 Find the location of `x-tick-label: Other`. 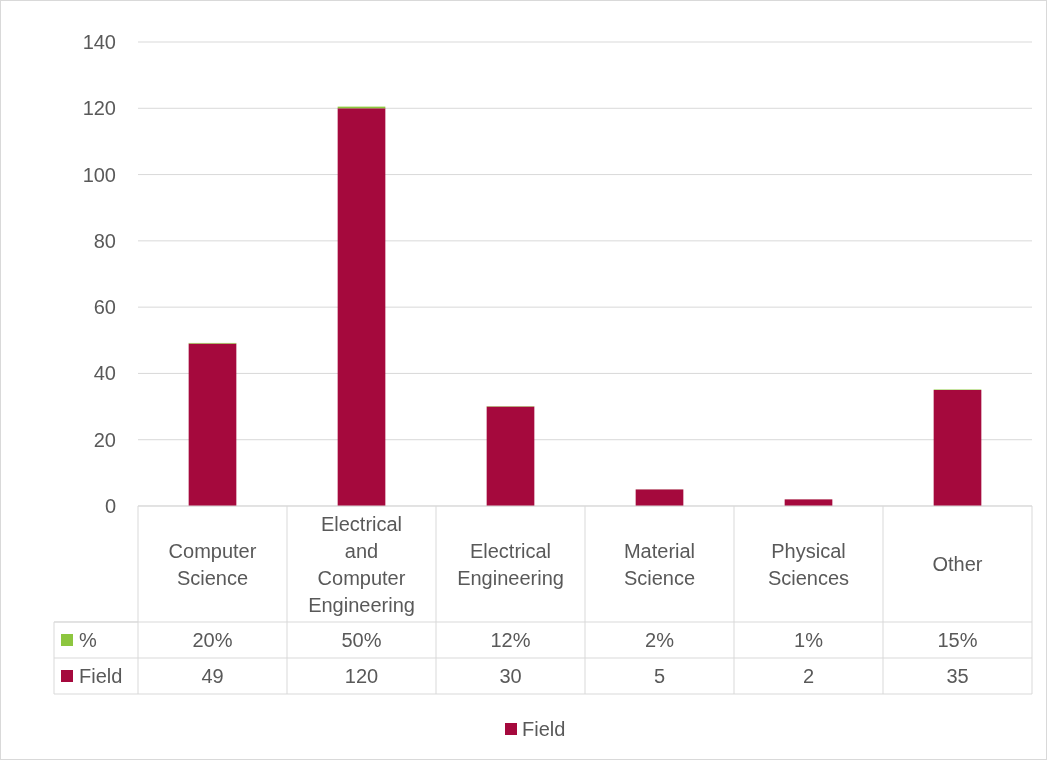

x-tick-label: Other is located at coordinates (957, 564).